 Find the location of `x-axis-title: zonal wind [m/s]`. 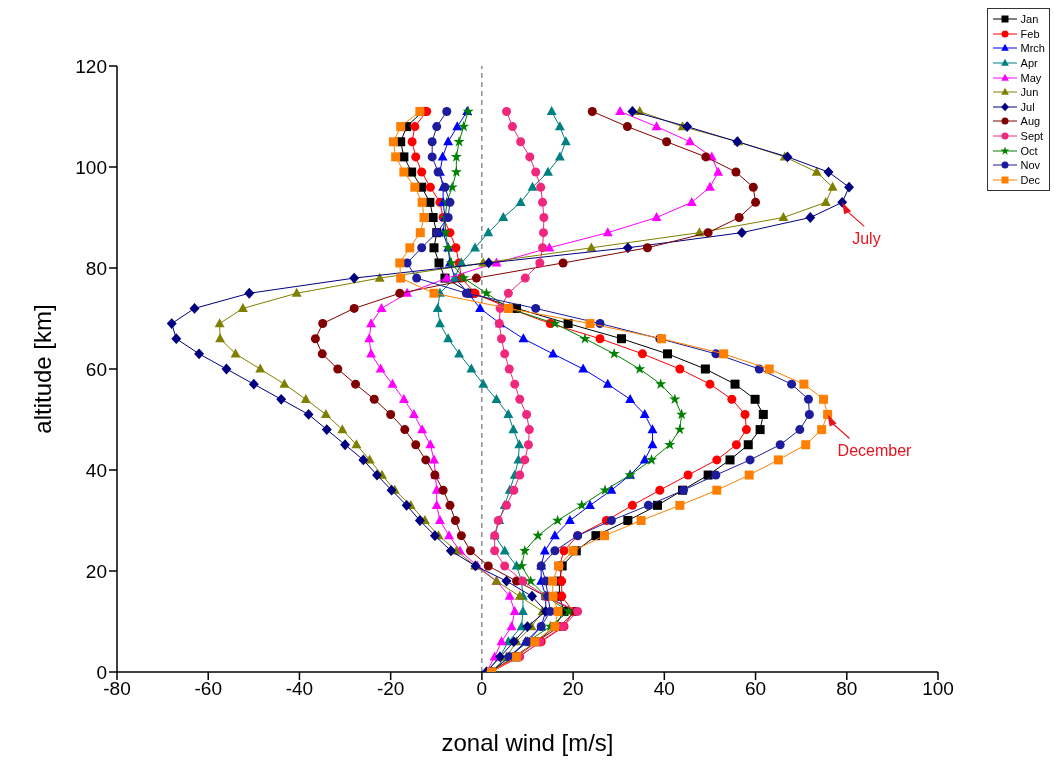

x-axis-title: zonal wind [m/s] is located at coordinates (527, 742).